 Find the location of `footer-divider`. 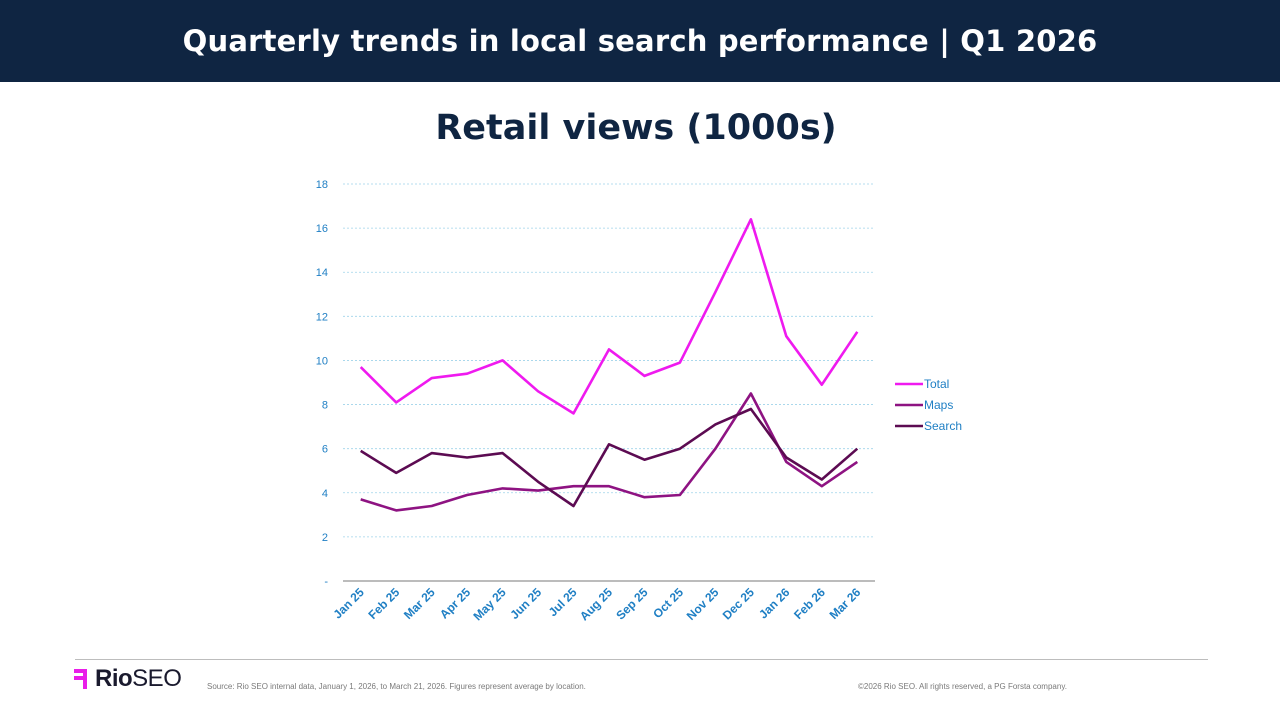

footer-divider is located at coordinates (641, 659).